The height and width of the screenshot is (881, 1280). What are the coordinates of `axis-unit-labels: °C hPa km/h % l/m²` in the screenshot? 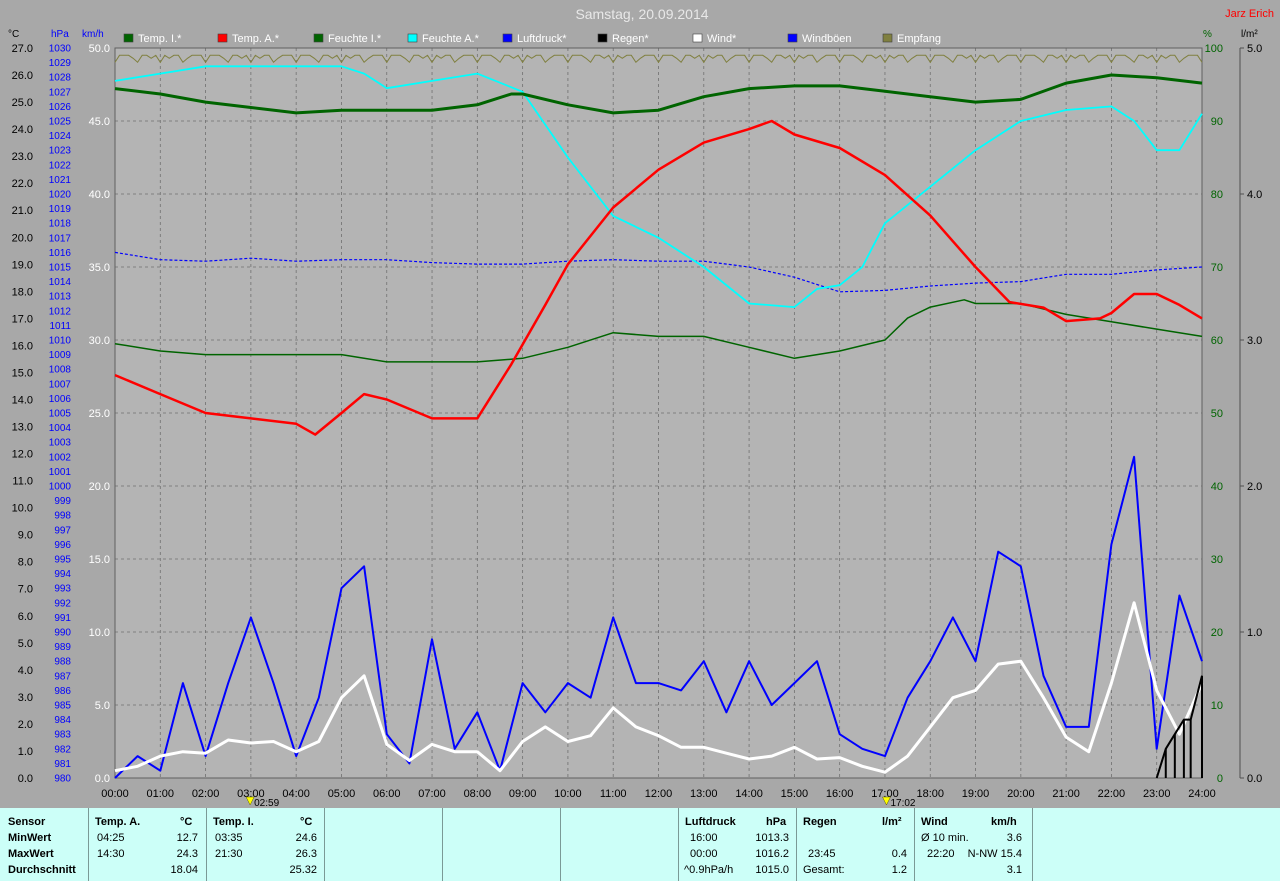 It's located at (633, 34).